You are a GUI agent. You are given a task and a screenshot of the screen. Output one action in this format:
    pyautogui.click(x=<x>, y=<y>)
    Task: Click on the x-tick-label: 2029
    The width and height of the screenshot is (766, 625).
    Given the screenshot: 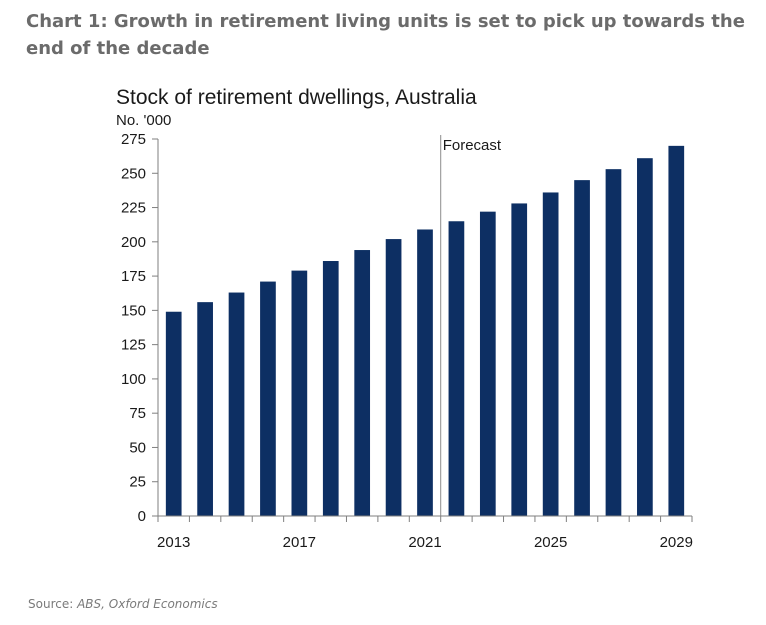 What is the action you would take?
    pyautogui.click(x=676, y=542)
    